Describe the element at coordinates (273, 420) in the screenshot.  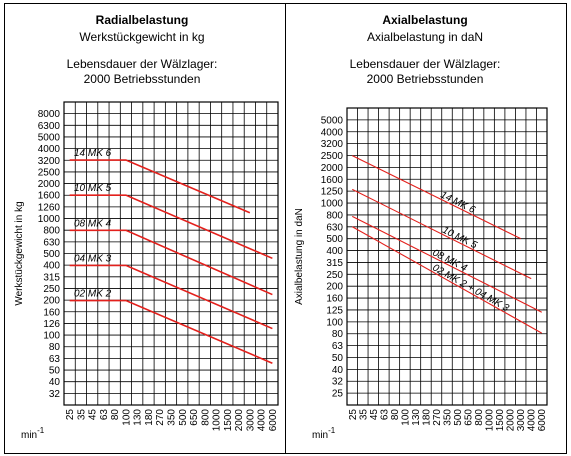
I see `x-tick-label: 6000` at that location.